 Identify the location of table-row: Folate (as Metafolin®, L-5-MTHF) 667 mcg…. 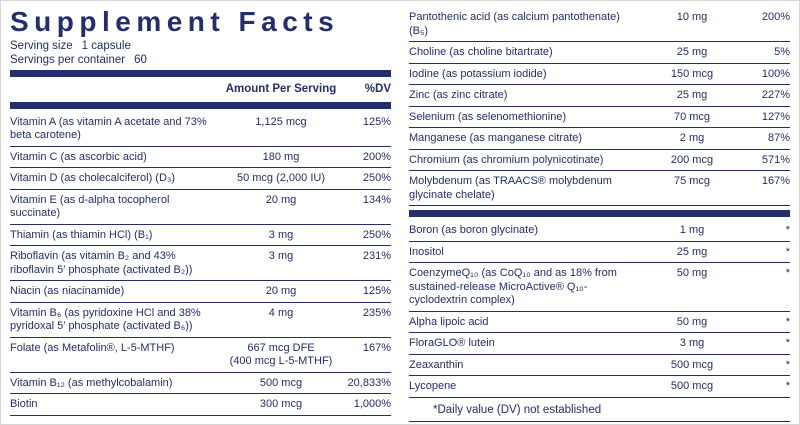
(200, 355).